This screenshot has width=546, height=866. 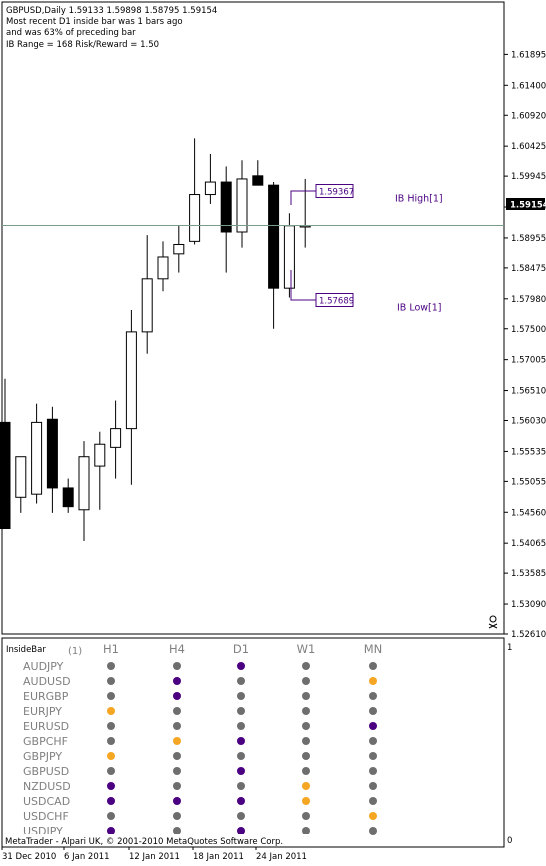 What do you see at coordinates (82, 45) in the screenshot?
I see `header-ib-range: IB Range = 168 Risk/Reward = 1.50` at bounding box center [82, 45].